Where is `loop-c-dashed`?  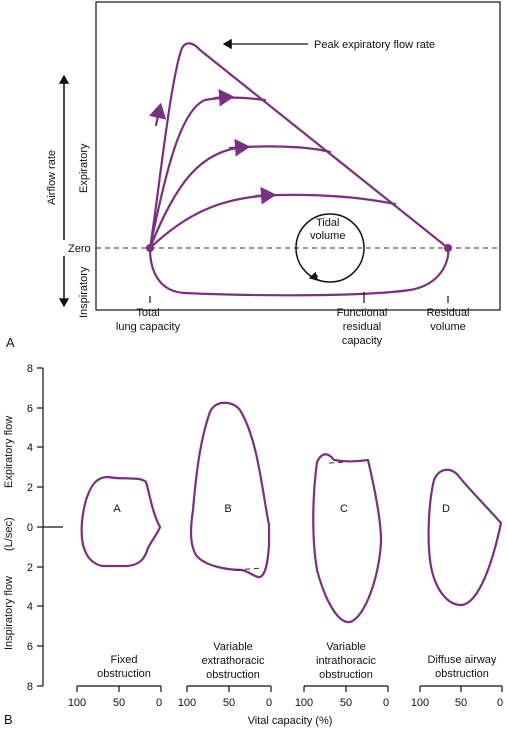 loop-c-dashed is located at coordinates (338, 462).